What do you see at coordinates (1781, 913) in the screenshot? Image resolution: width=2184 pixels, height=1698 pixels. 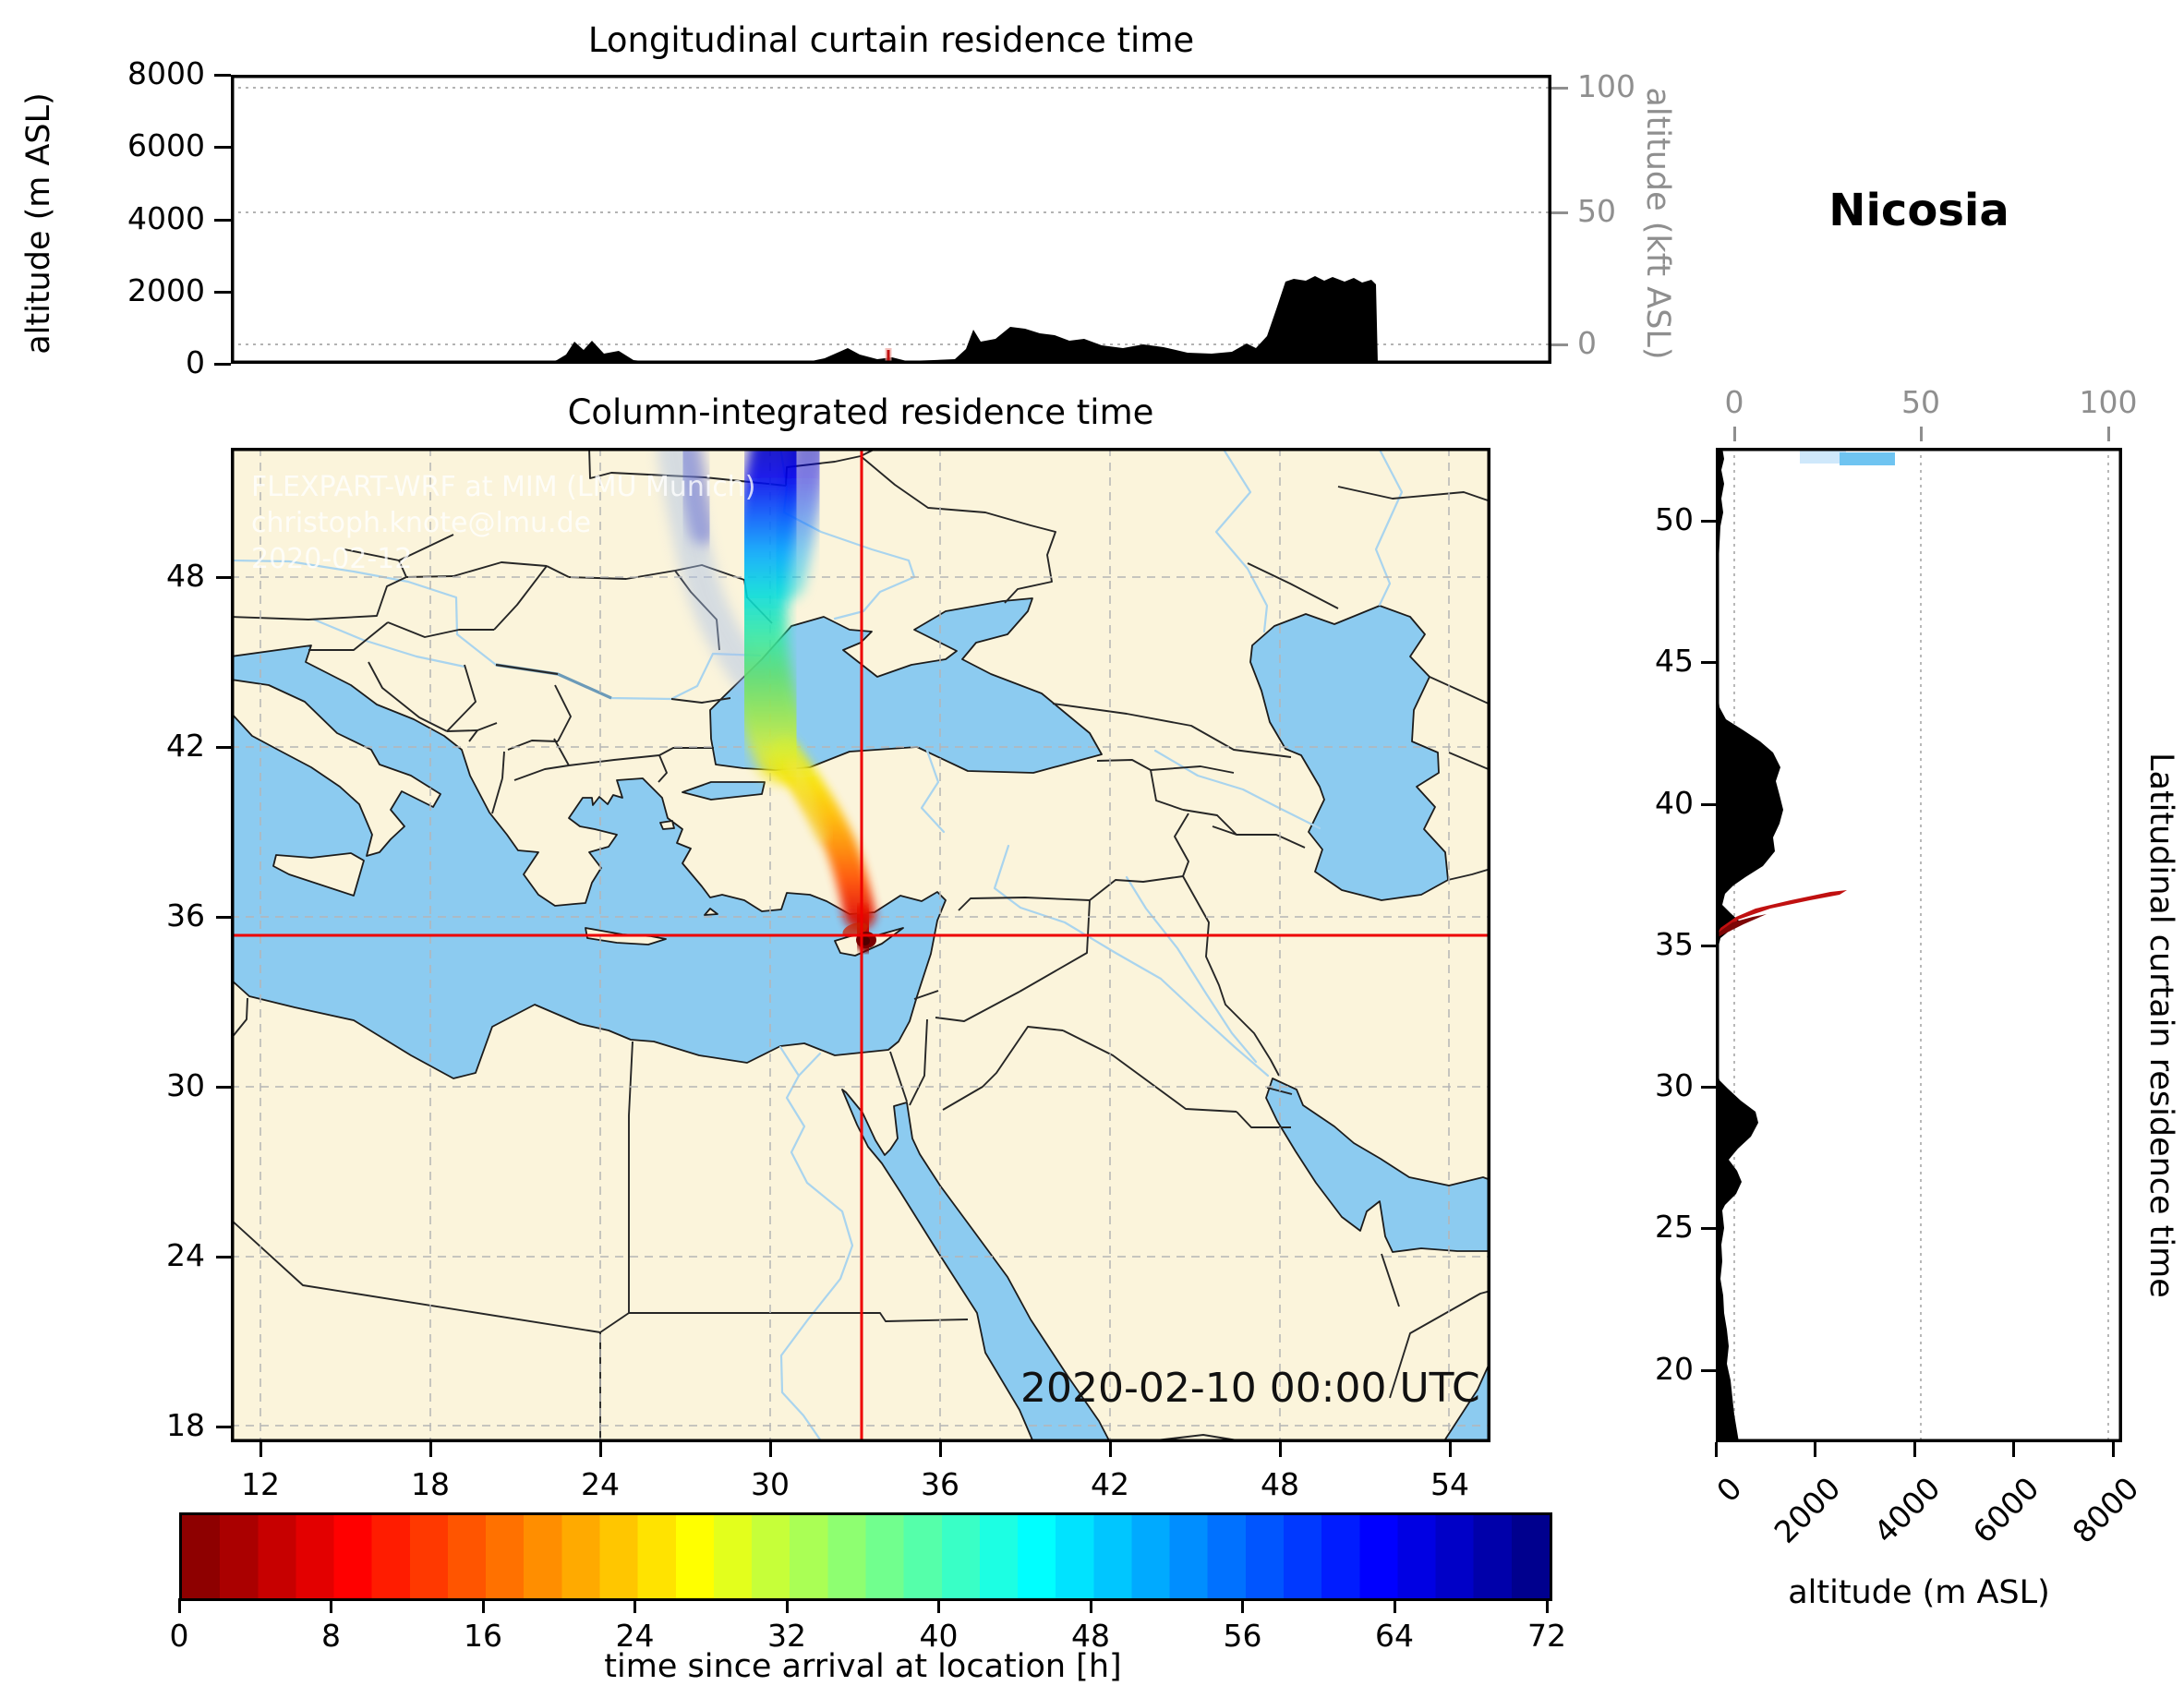 I see `plume-streak-red` at bounding box center [1781, 913].